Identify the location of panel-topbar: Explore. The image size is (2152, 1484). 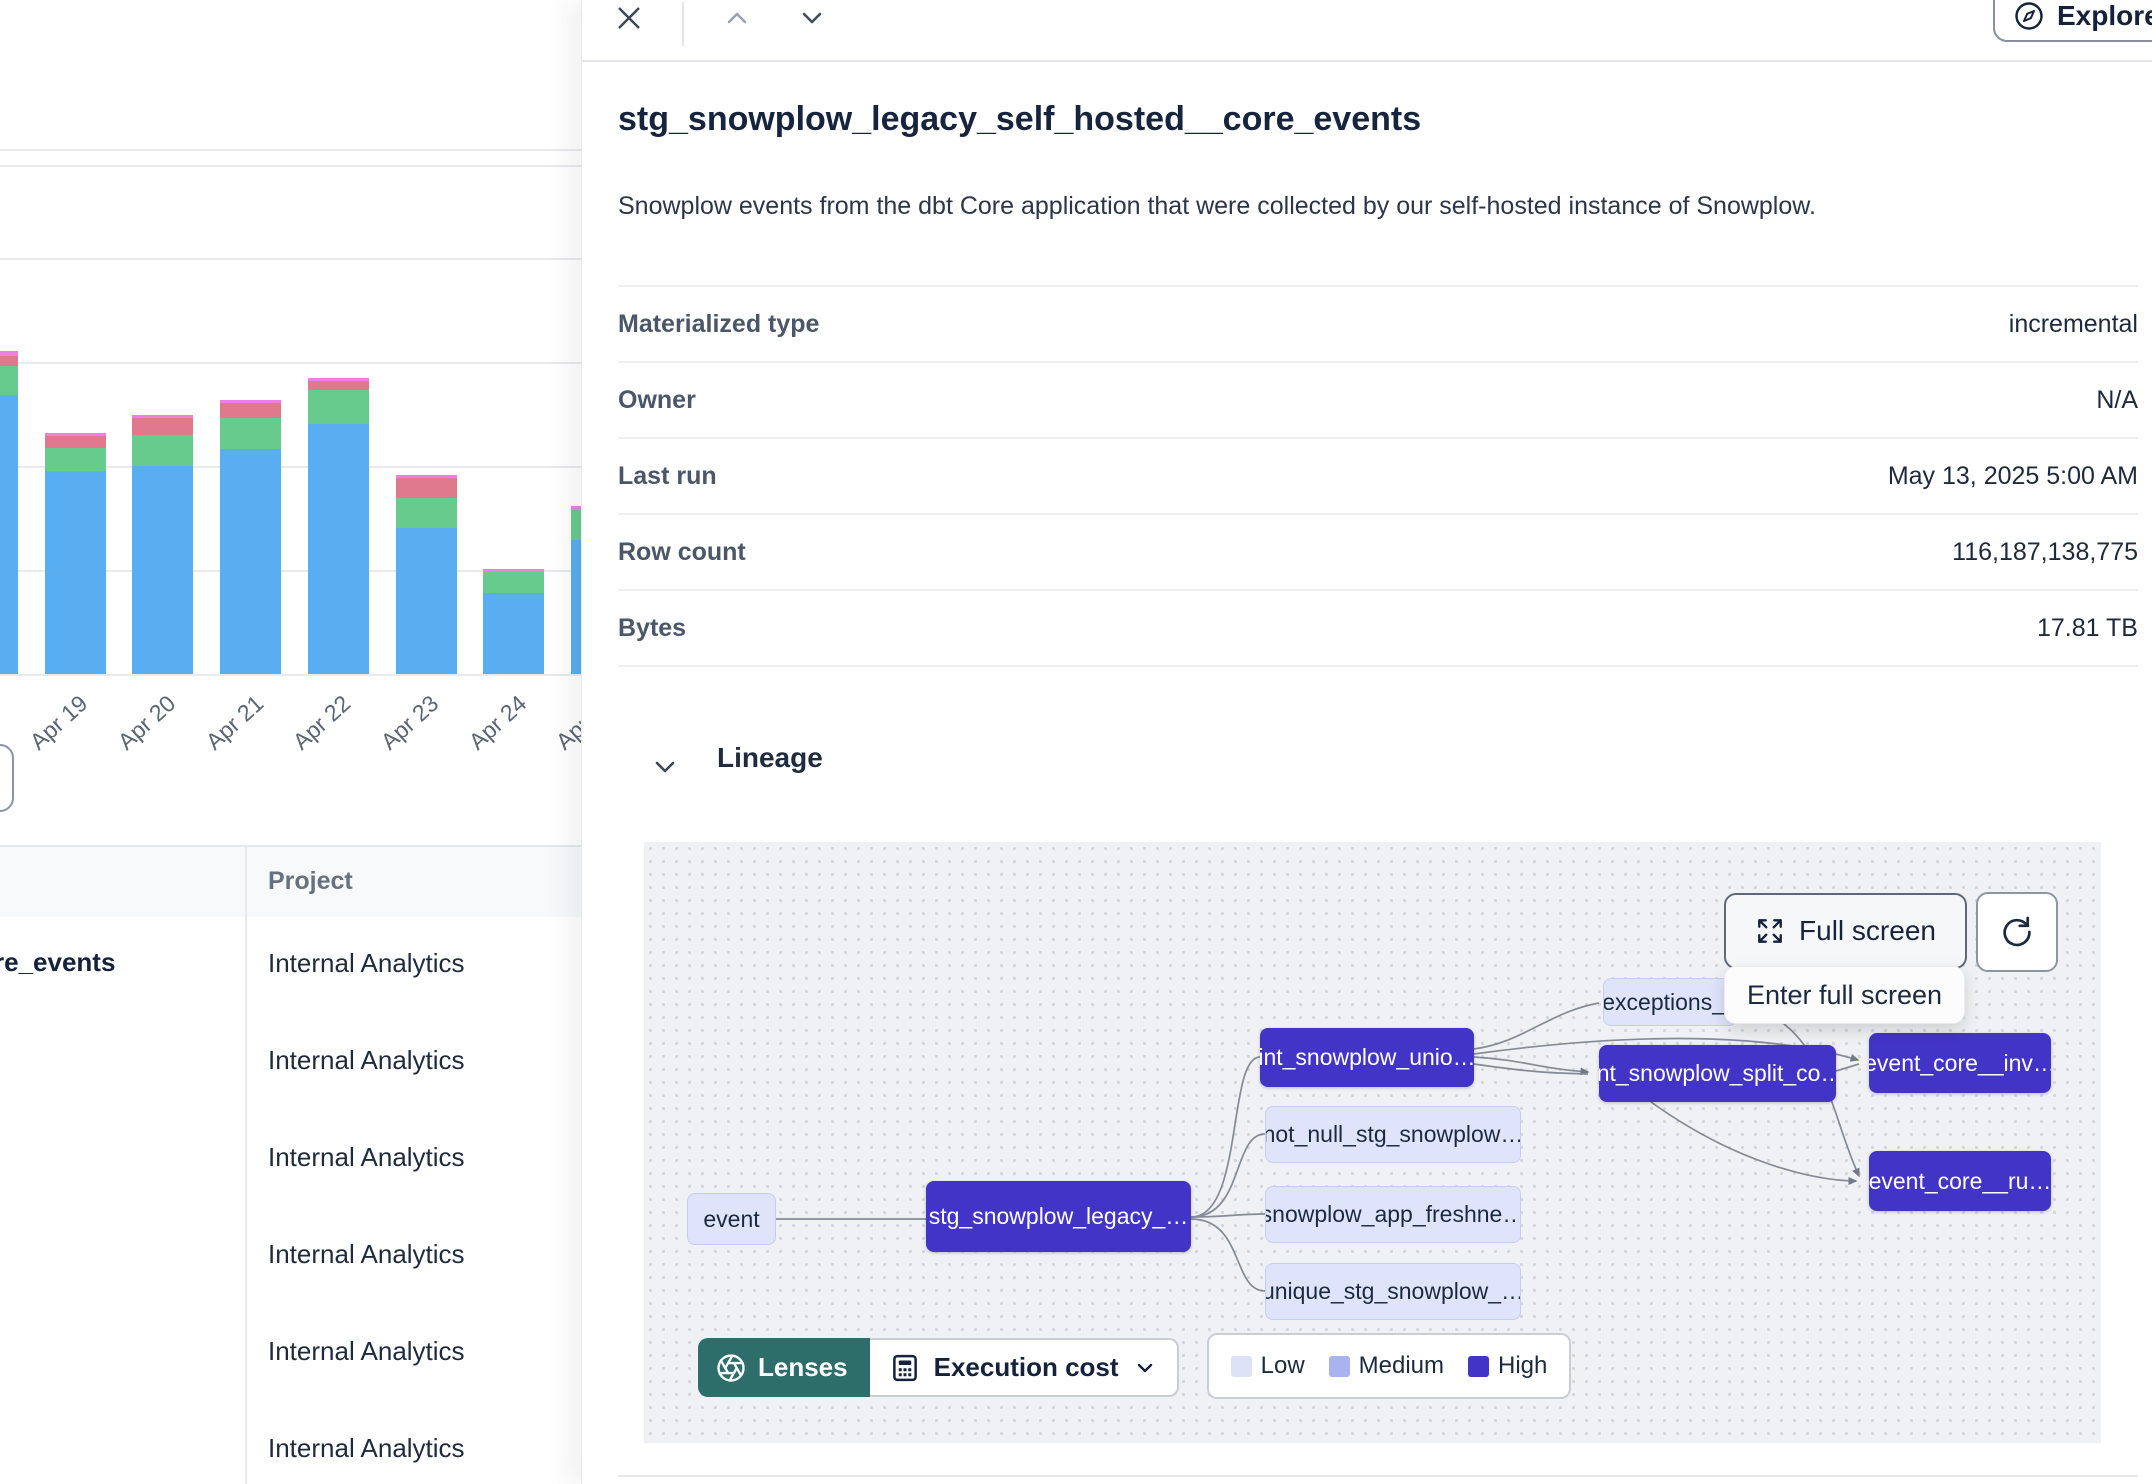
(1367, 31).